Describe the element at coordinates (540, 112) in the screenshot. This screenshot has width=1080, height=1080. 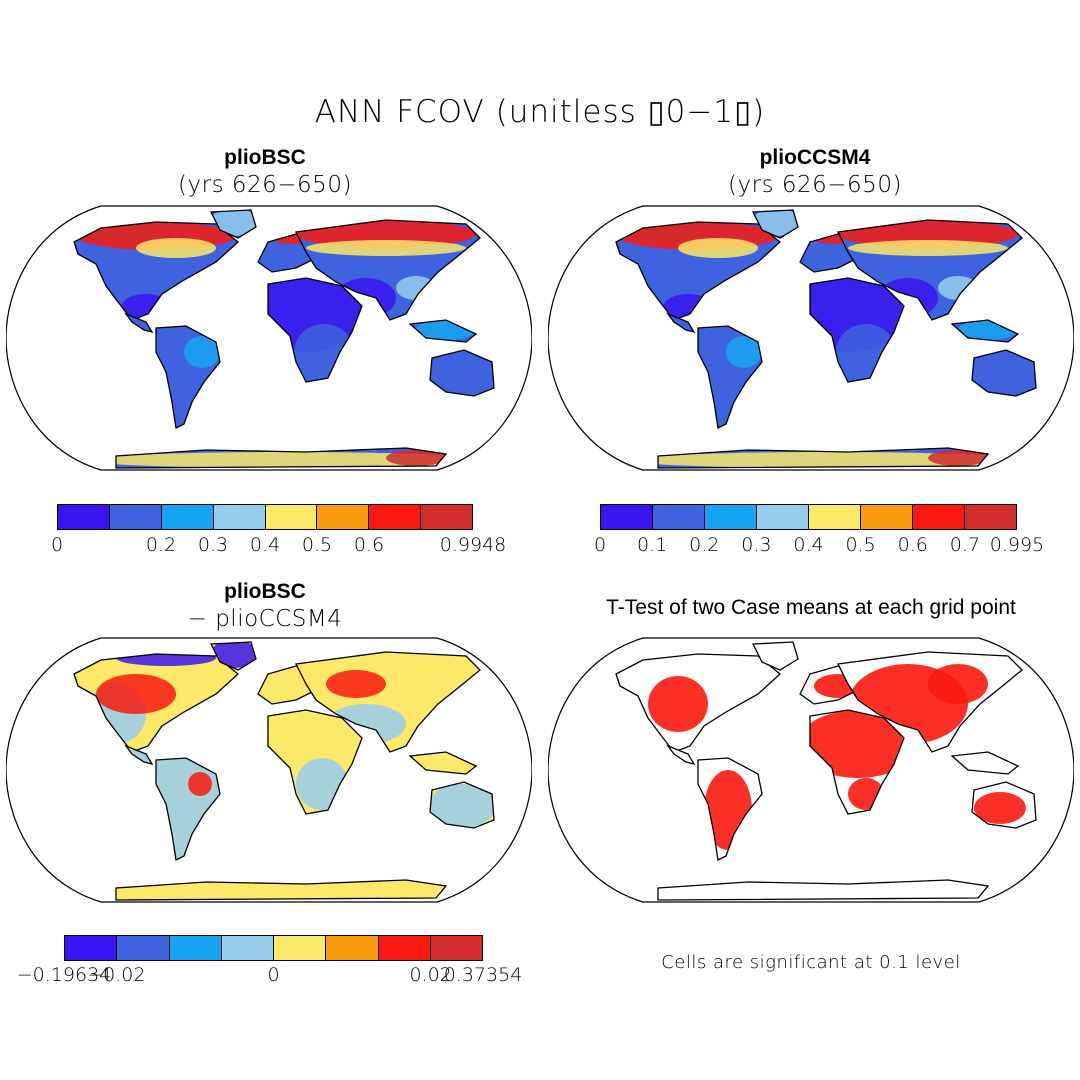
I see `figure-title: ANN FCOV (unitless ▯0−1▯)` at that location.